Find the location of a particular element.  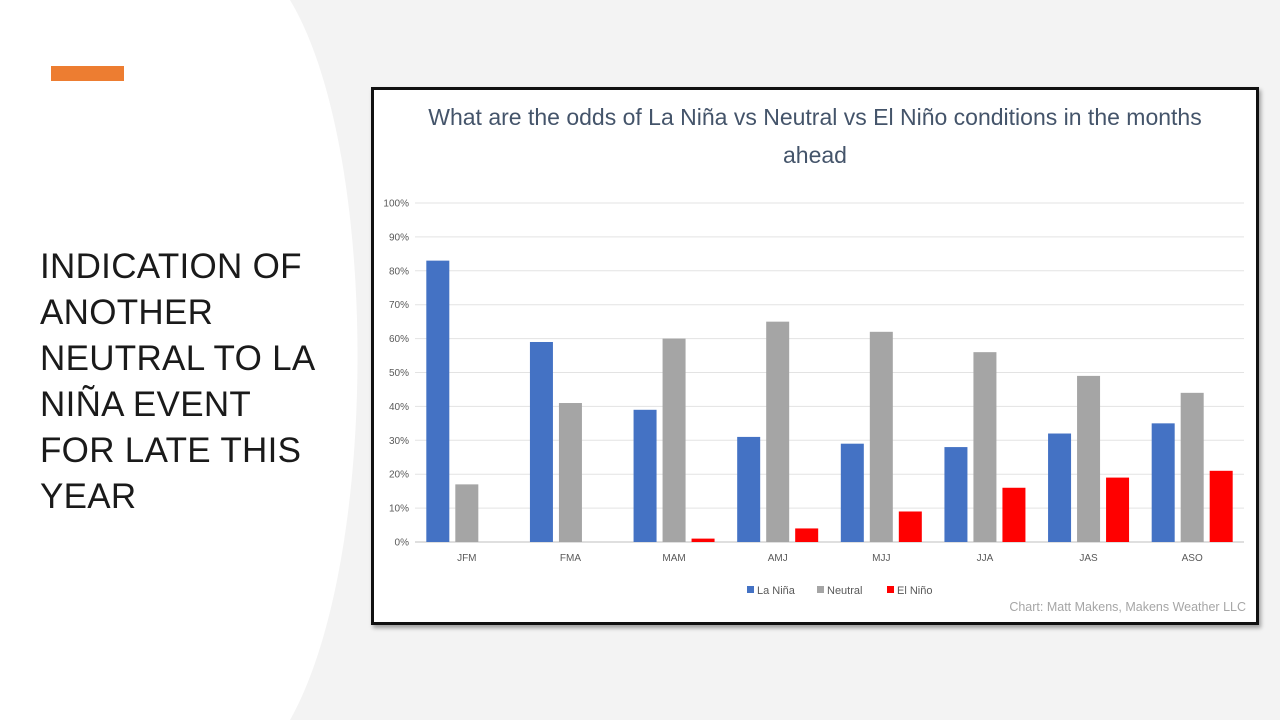

x-tick-label: MAM is located at coordinates (673, 558).